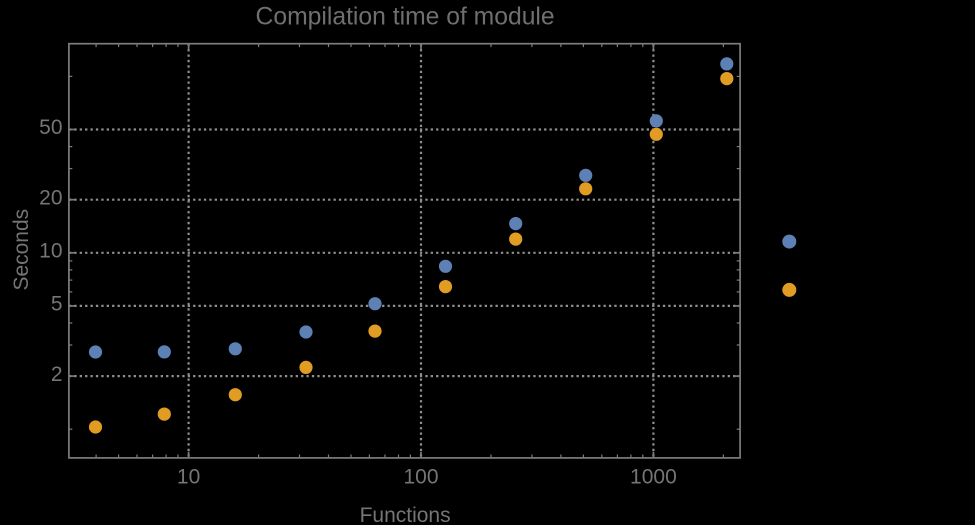 The image size is (975, 525). I want to click on svg-text: 20, so click(50, 197).